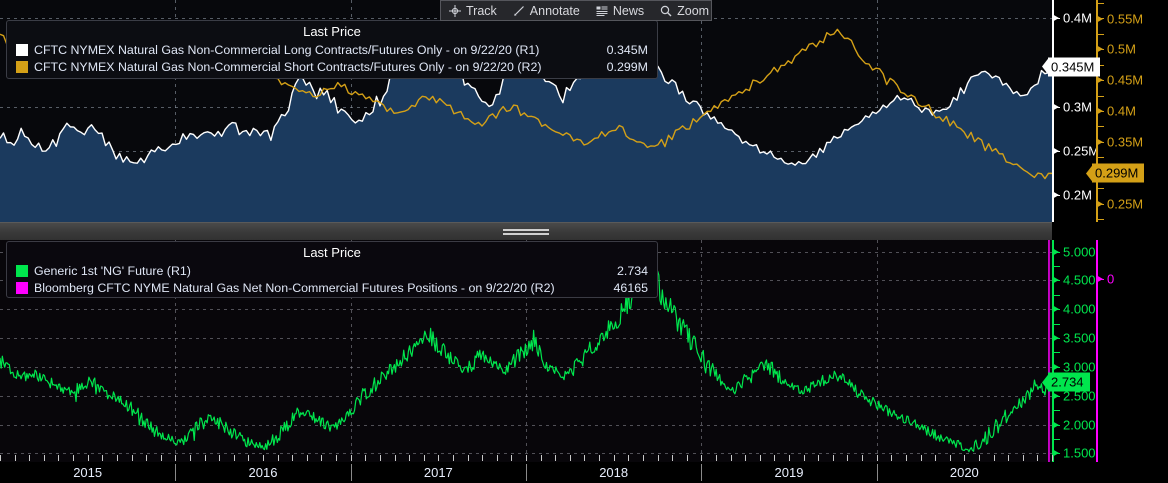 The height and width of the screenshot is (483, 1168). What do you see at coordinates (1079, 280) in the screenshot?
I see `bottom-r1-tick-label: 4.500` at bounding box center [1079, 280].